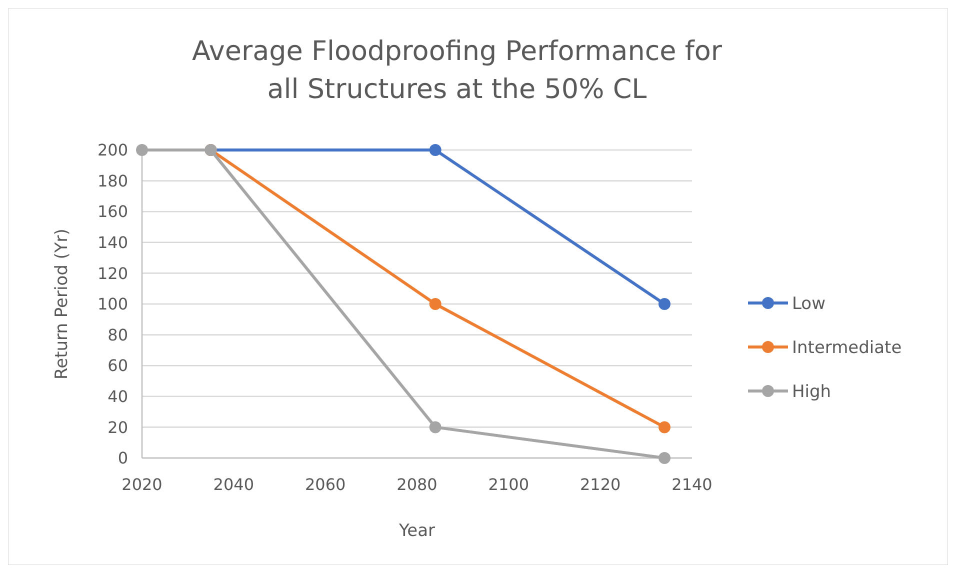  Describe the element at coordinates (509, 484) in the screenshot. I see `x-tick-label: 2100` at that location.